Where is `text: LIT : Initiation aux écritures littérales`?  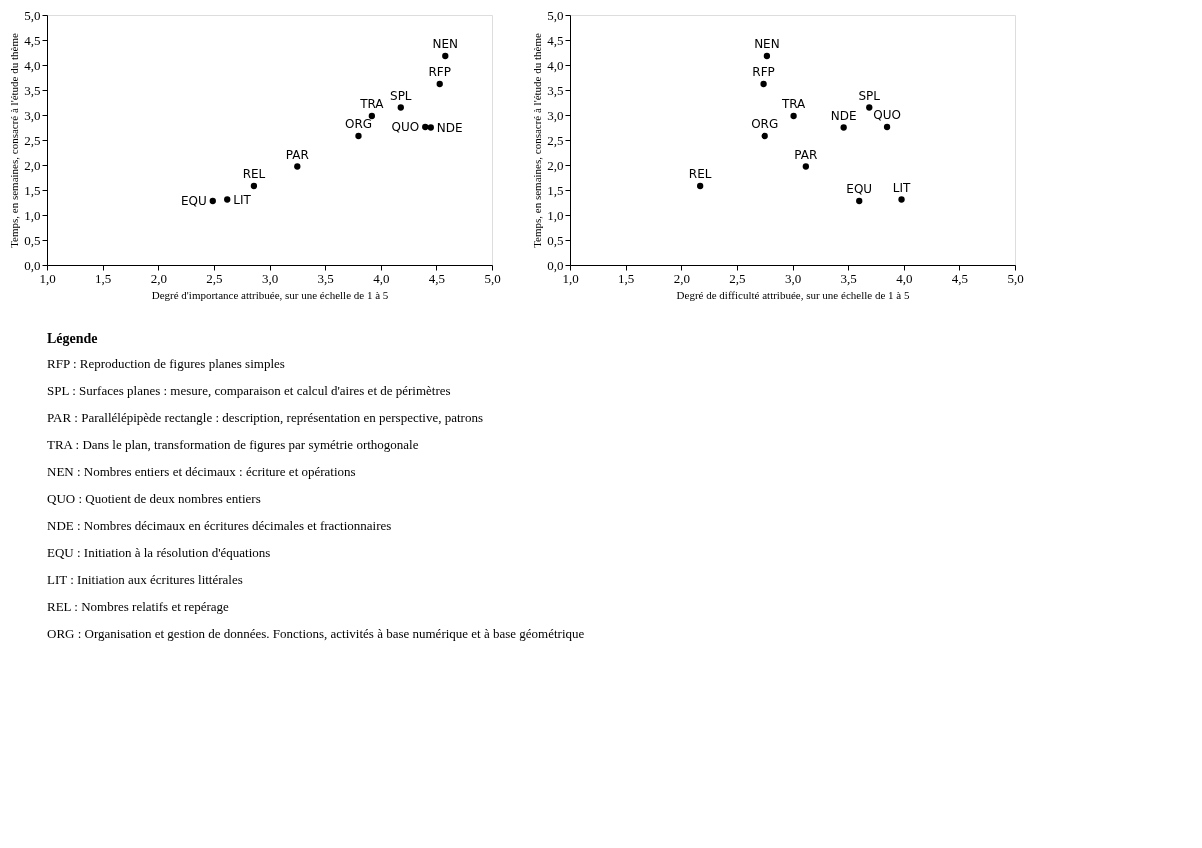
text: LIT : Initiation aux écritures littérales is located at coordinates (145, 579).